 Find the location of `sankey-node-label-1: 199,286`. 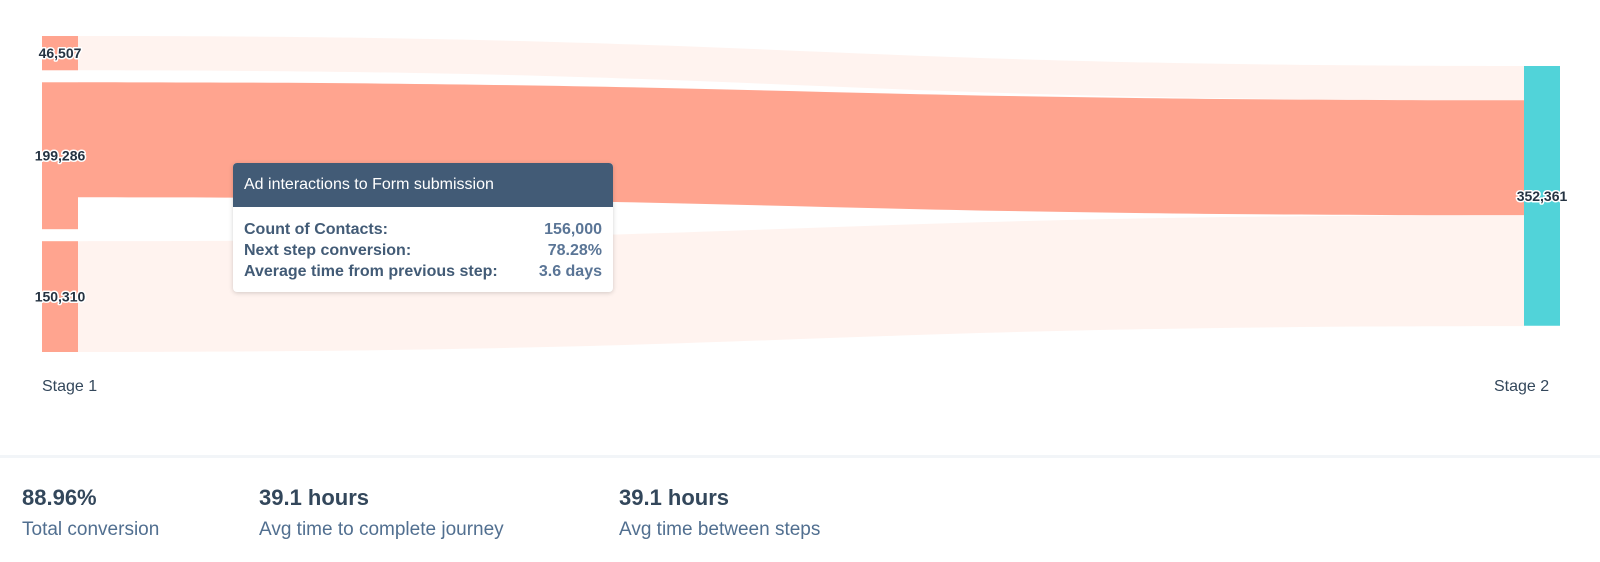

sankey-node-label-1: 199,286 is located at coordinates (60, 156).